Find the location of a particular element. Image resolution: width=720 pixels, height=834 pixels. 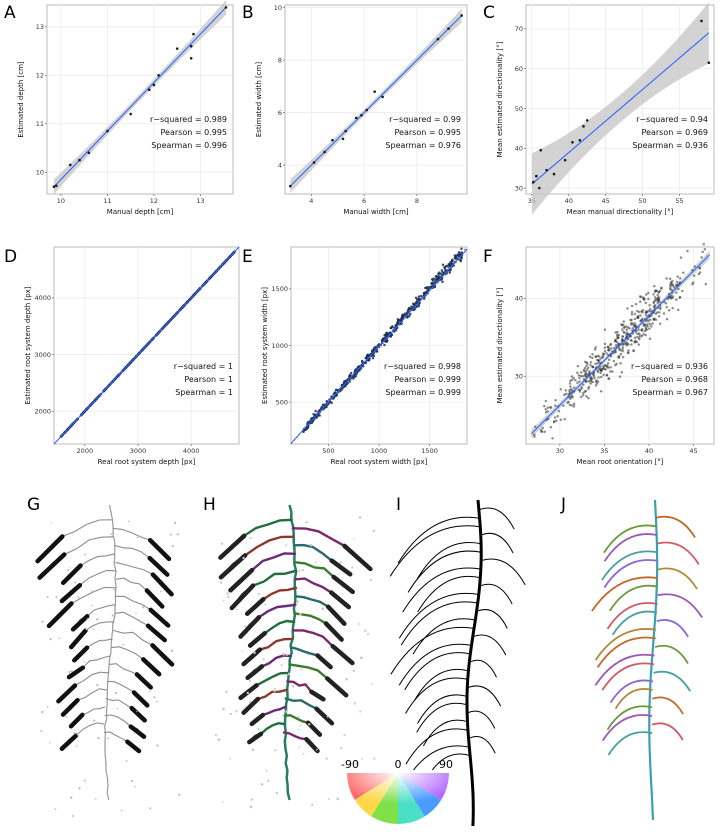

root-branch is located at coordinates (94, 617).